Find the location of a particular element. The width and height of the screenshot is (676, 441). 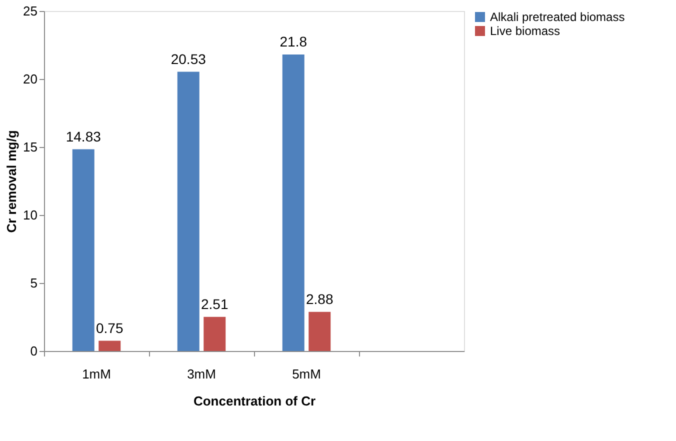

y-axis-title: Cr removal mg/g is located at coordinates (12, 181).